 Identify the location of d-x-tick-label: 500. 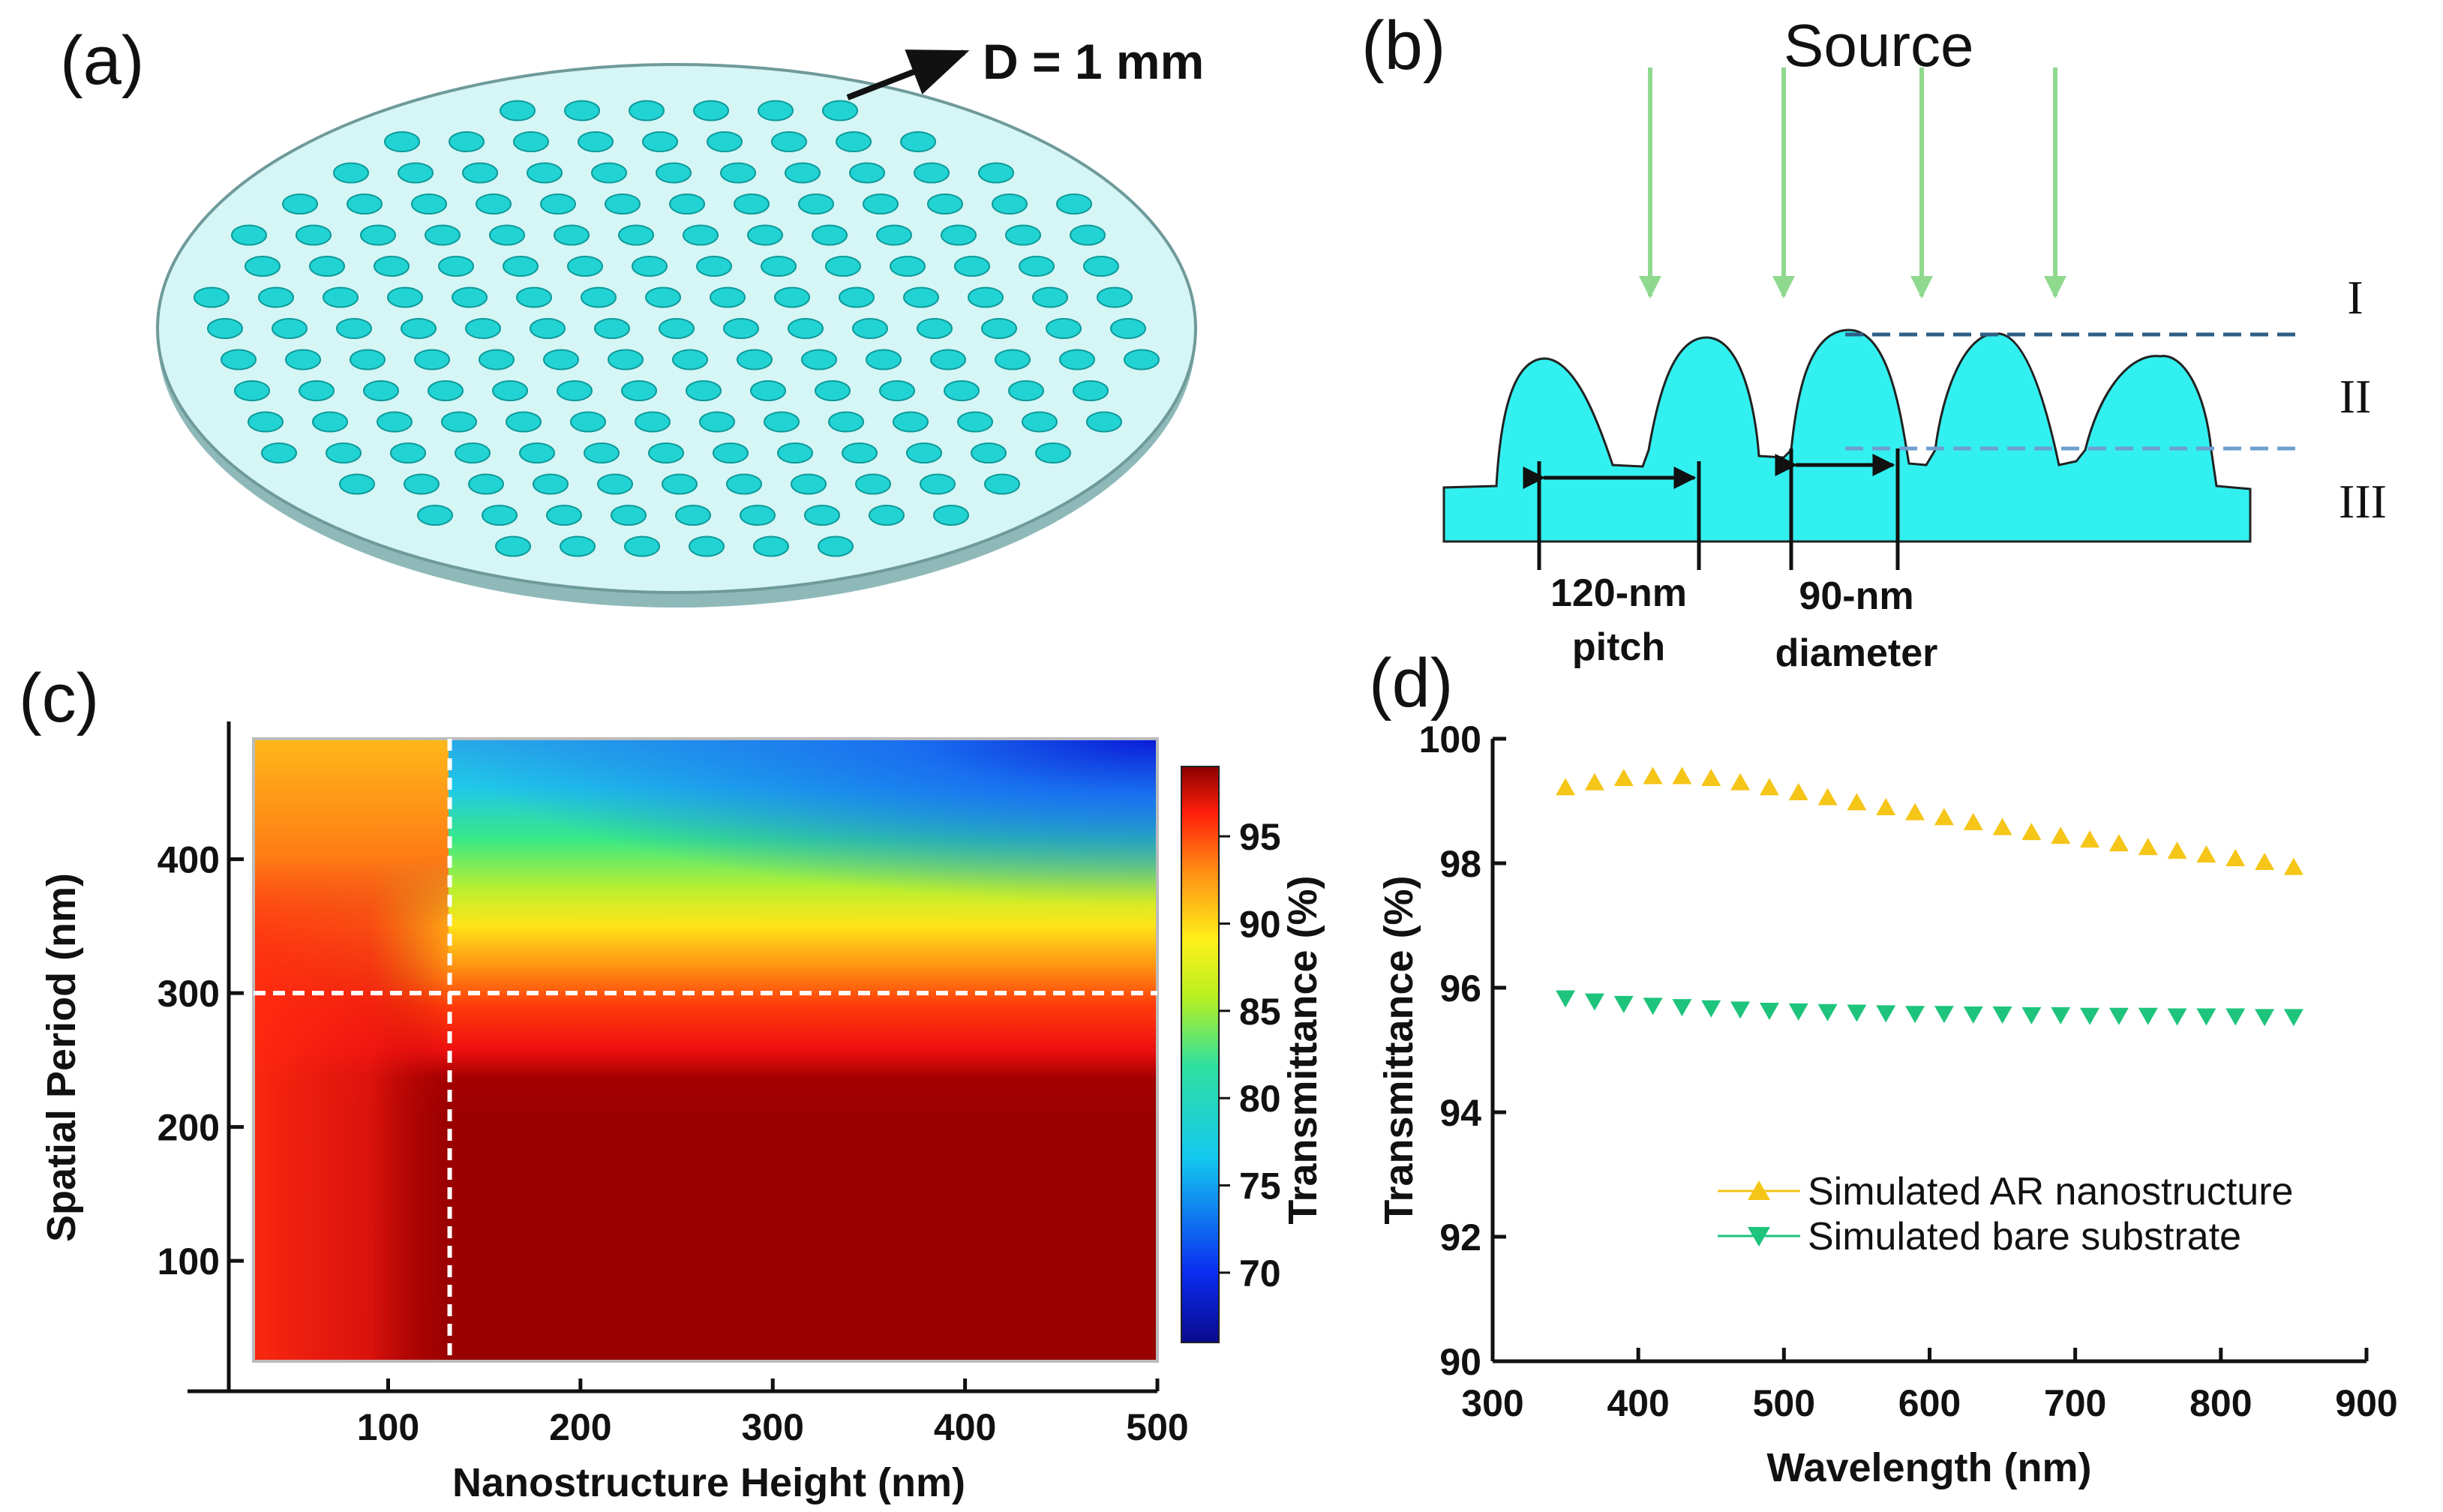
(1784, 1403).